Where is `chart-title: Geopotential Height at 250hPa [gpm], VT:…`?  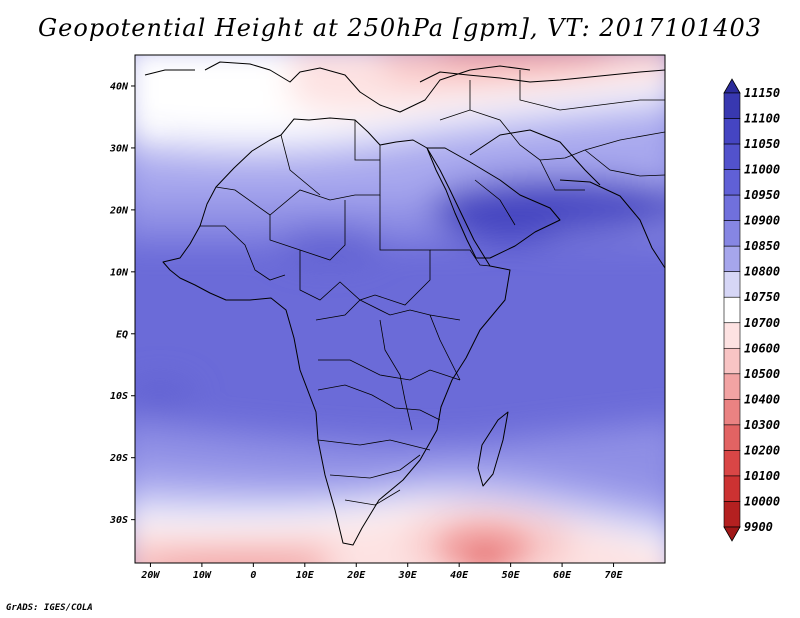 chart-title: Geopotential Height at 250hPa [gpm], VT:… is located at coordinates (400, 28).